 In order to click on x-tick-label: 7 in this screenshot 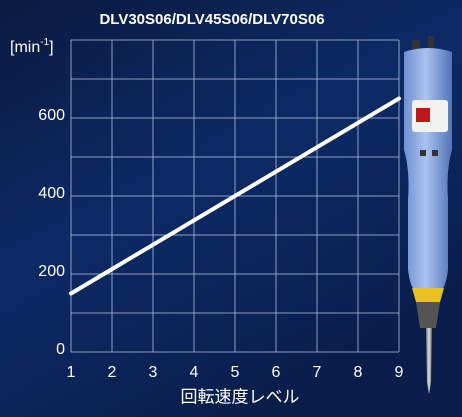, I will do `click(317, 372)`.